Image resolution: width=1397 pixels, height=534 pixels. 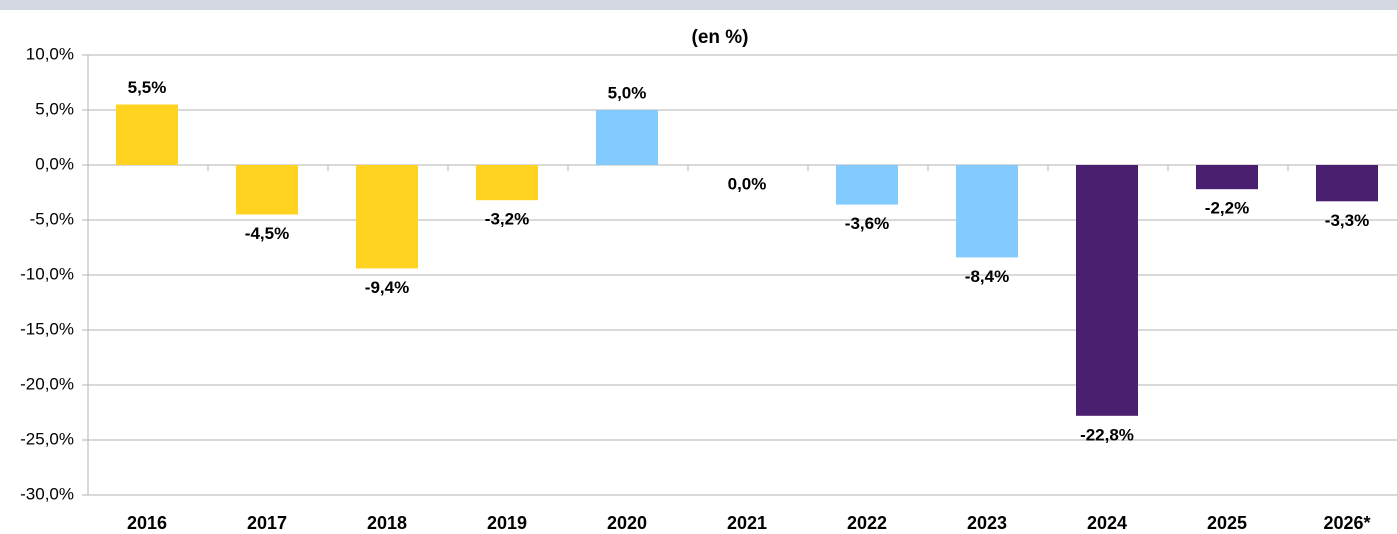 I want to click on y-tick-label: 10,0%, so click(x=50, y=53).